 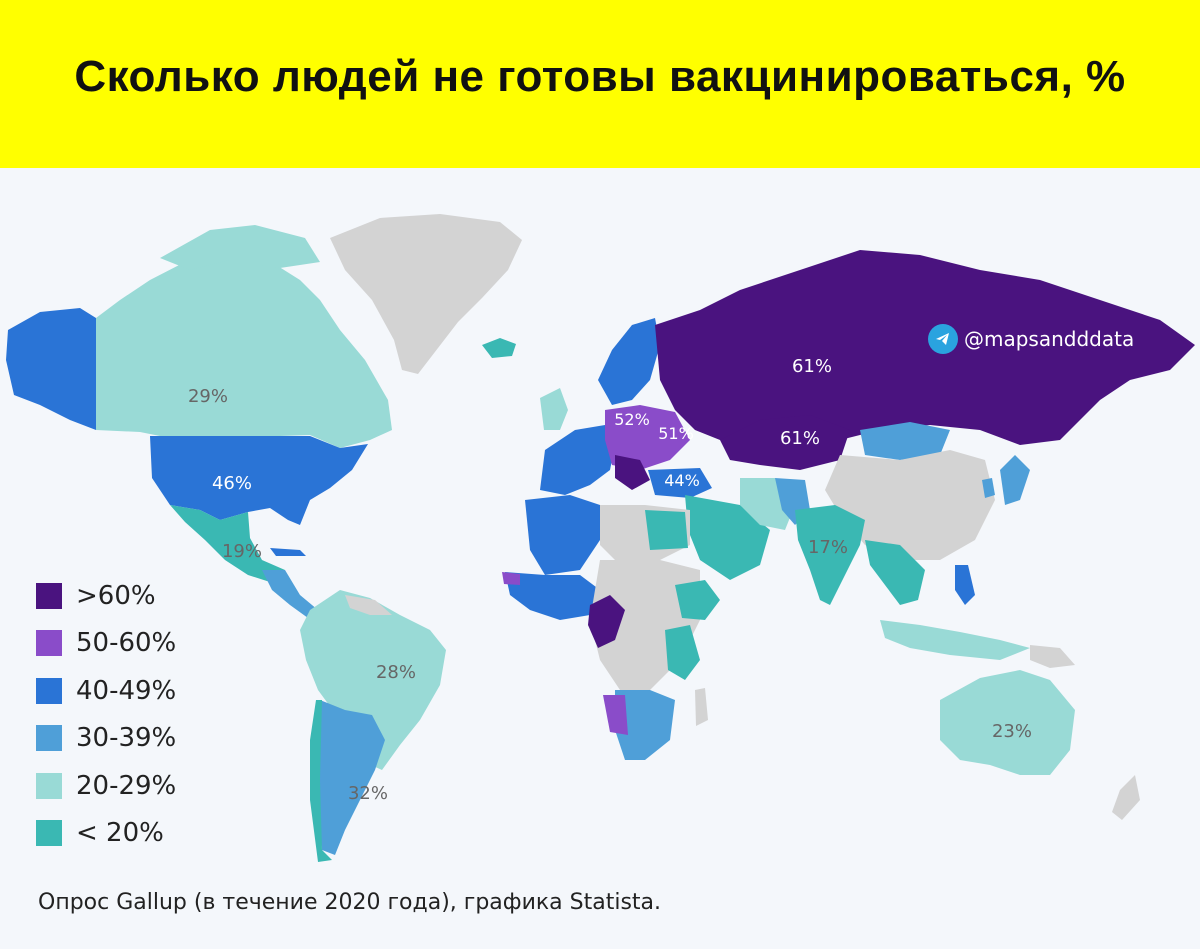 I want to click on region-kenya-tanzania, so click(x=682, y=652).